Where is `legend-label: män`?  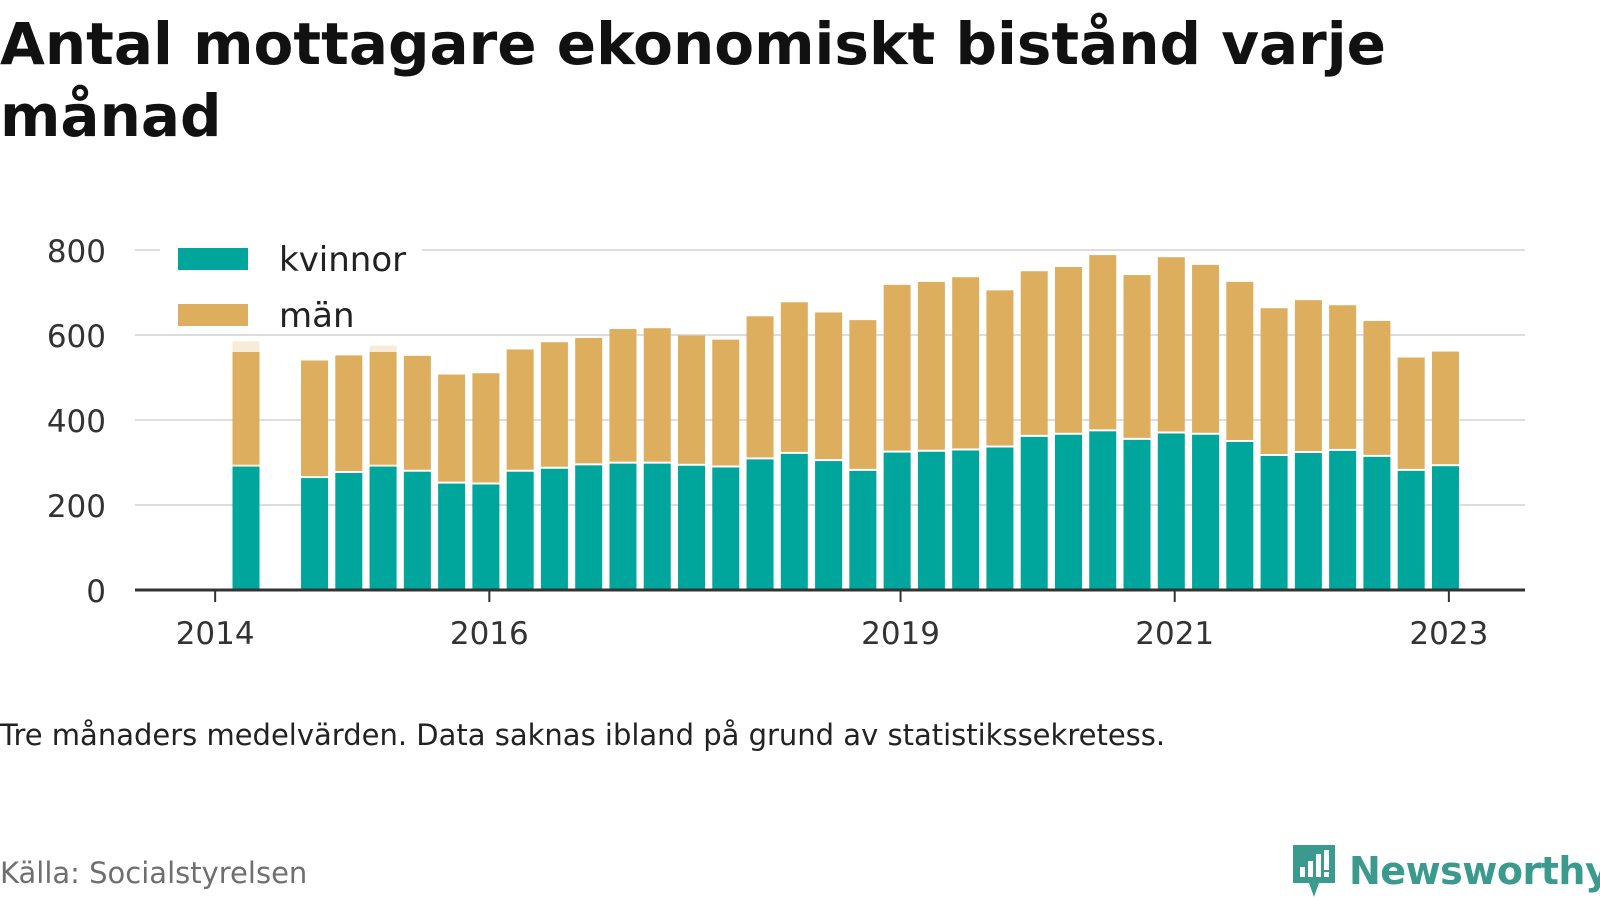
legend-label: män is located at coordinates (317, 316).